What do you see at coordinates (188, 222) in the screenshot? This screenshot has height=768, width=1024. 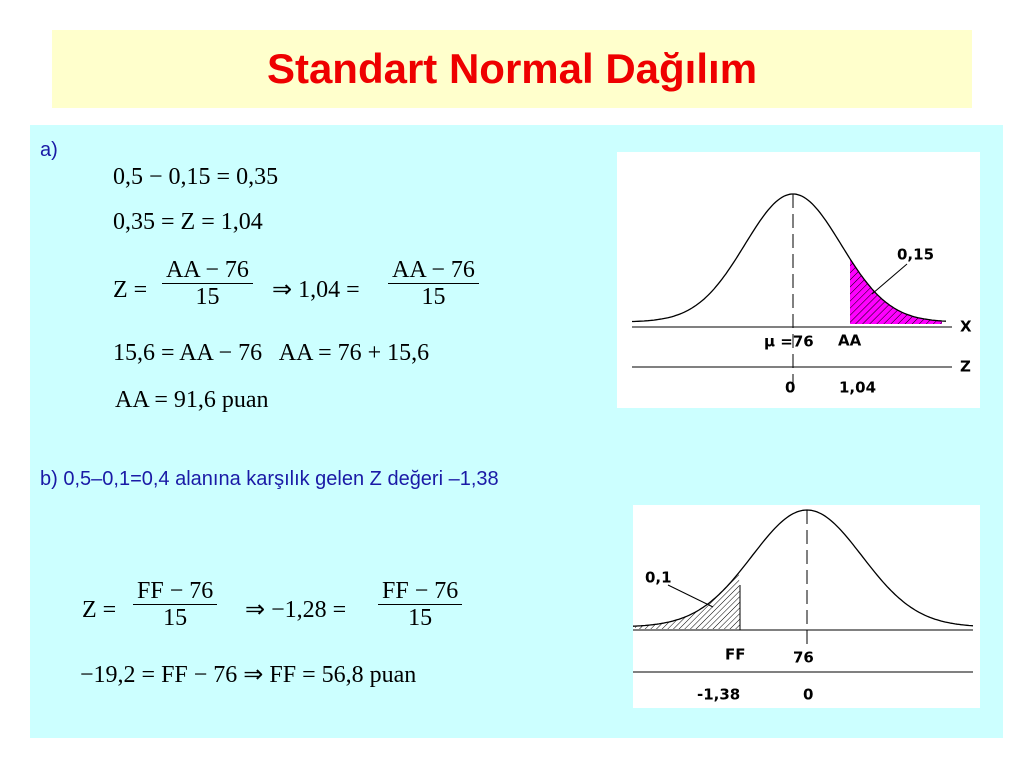 I see `equation: 0,35 = Z = 1,04` at bounding box center [188, 222].